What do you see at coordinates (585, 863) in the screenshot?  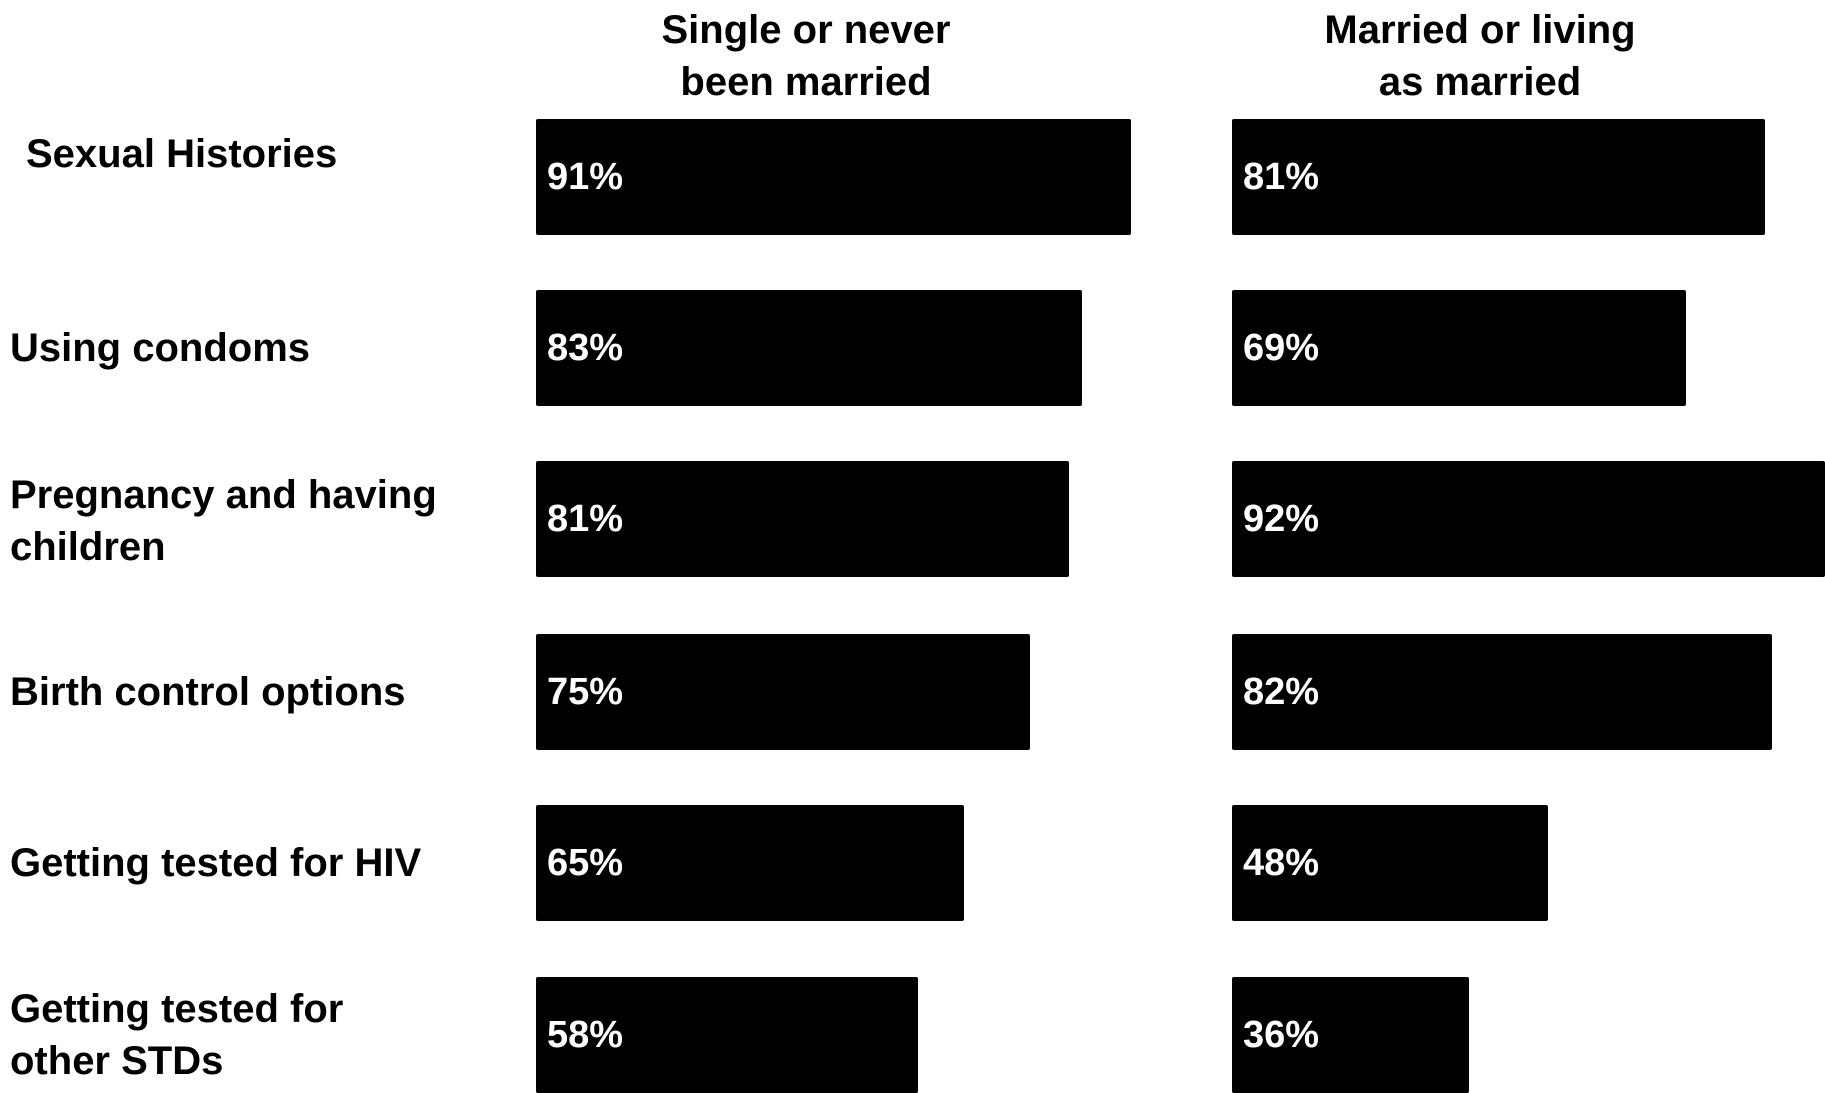 I see `bar-value-label: 65%` at bounding box center [585, 863].